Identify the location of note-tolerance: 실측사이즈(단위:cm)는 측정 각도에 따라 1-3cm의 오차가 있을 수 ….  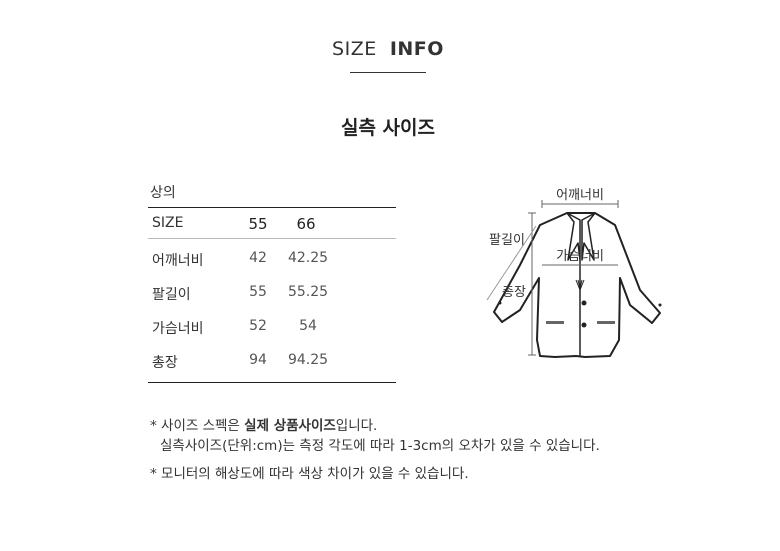
(380, 446).